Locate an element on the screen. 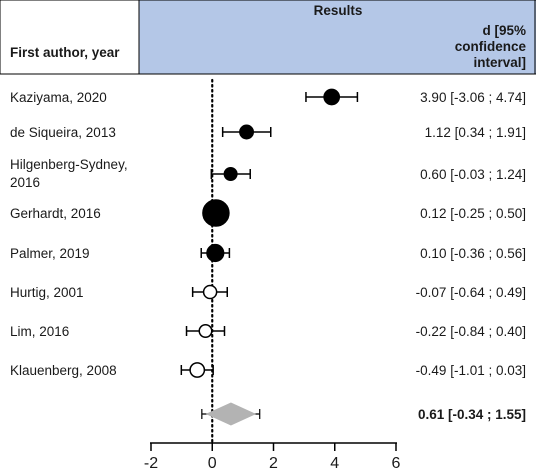  header-band is located at coordinates (337, 37).